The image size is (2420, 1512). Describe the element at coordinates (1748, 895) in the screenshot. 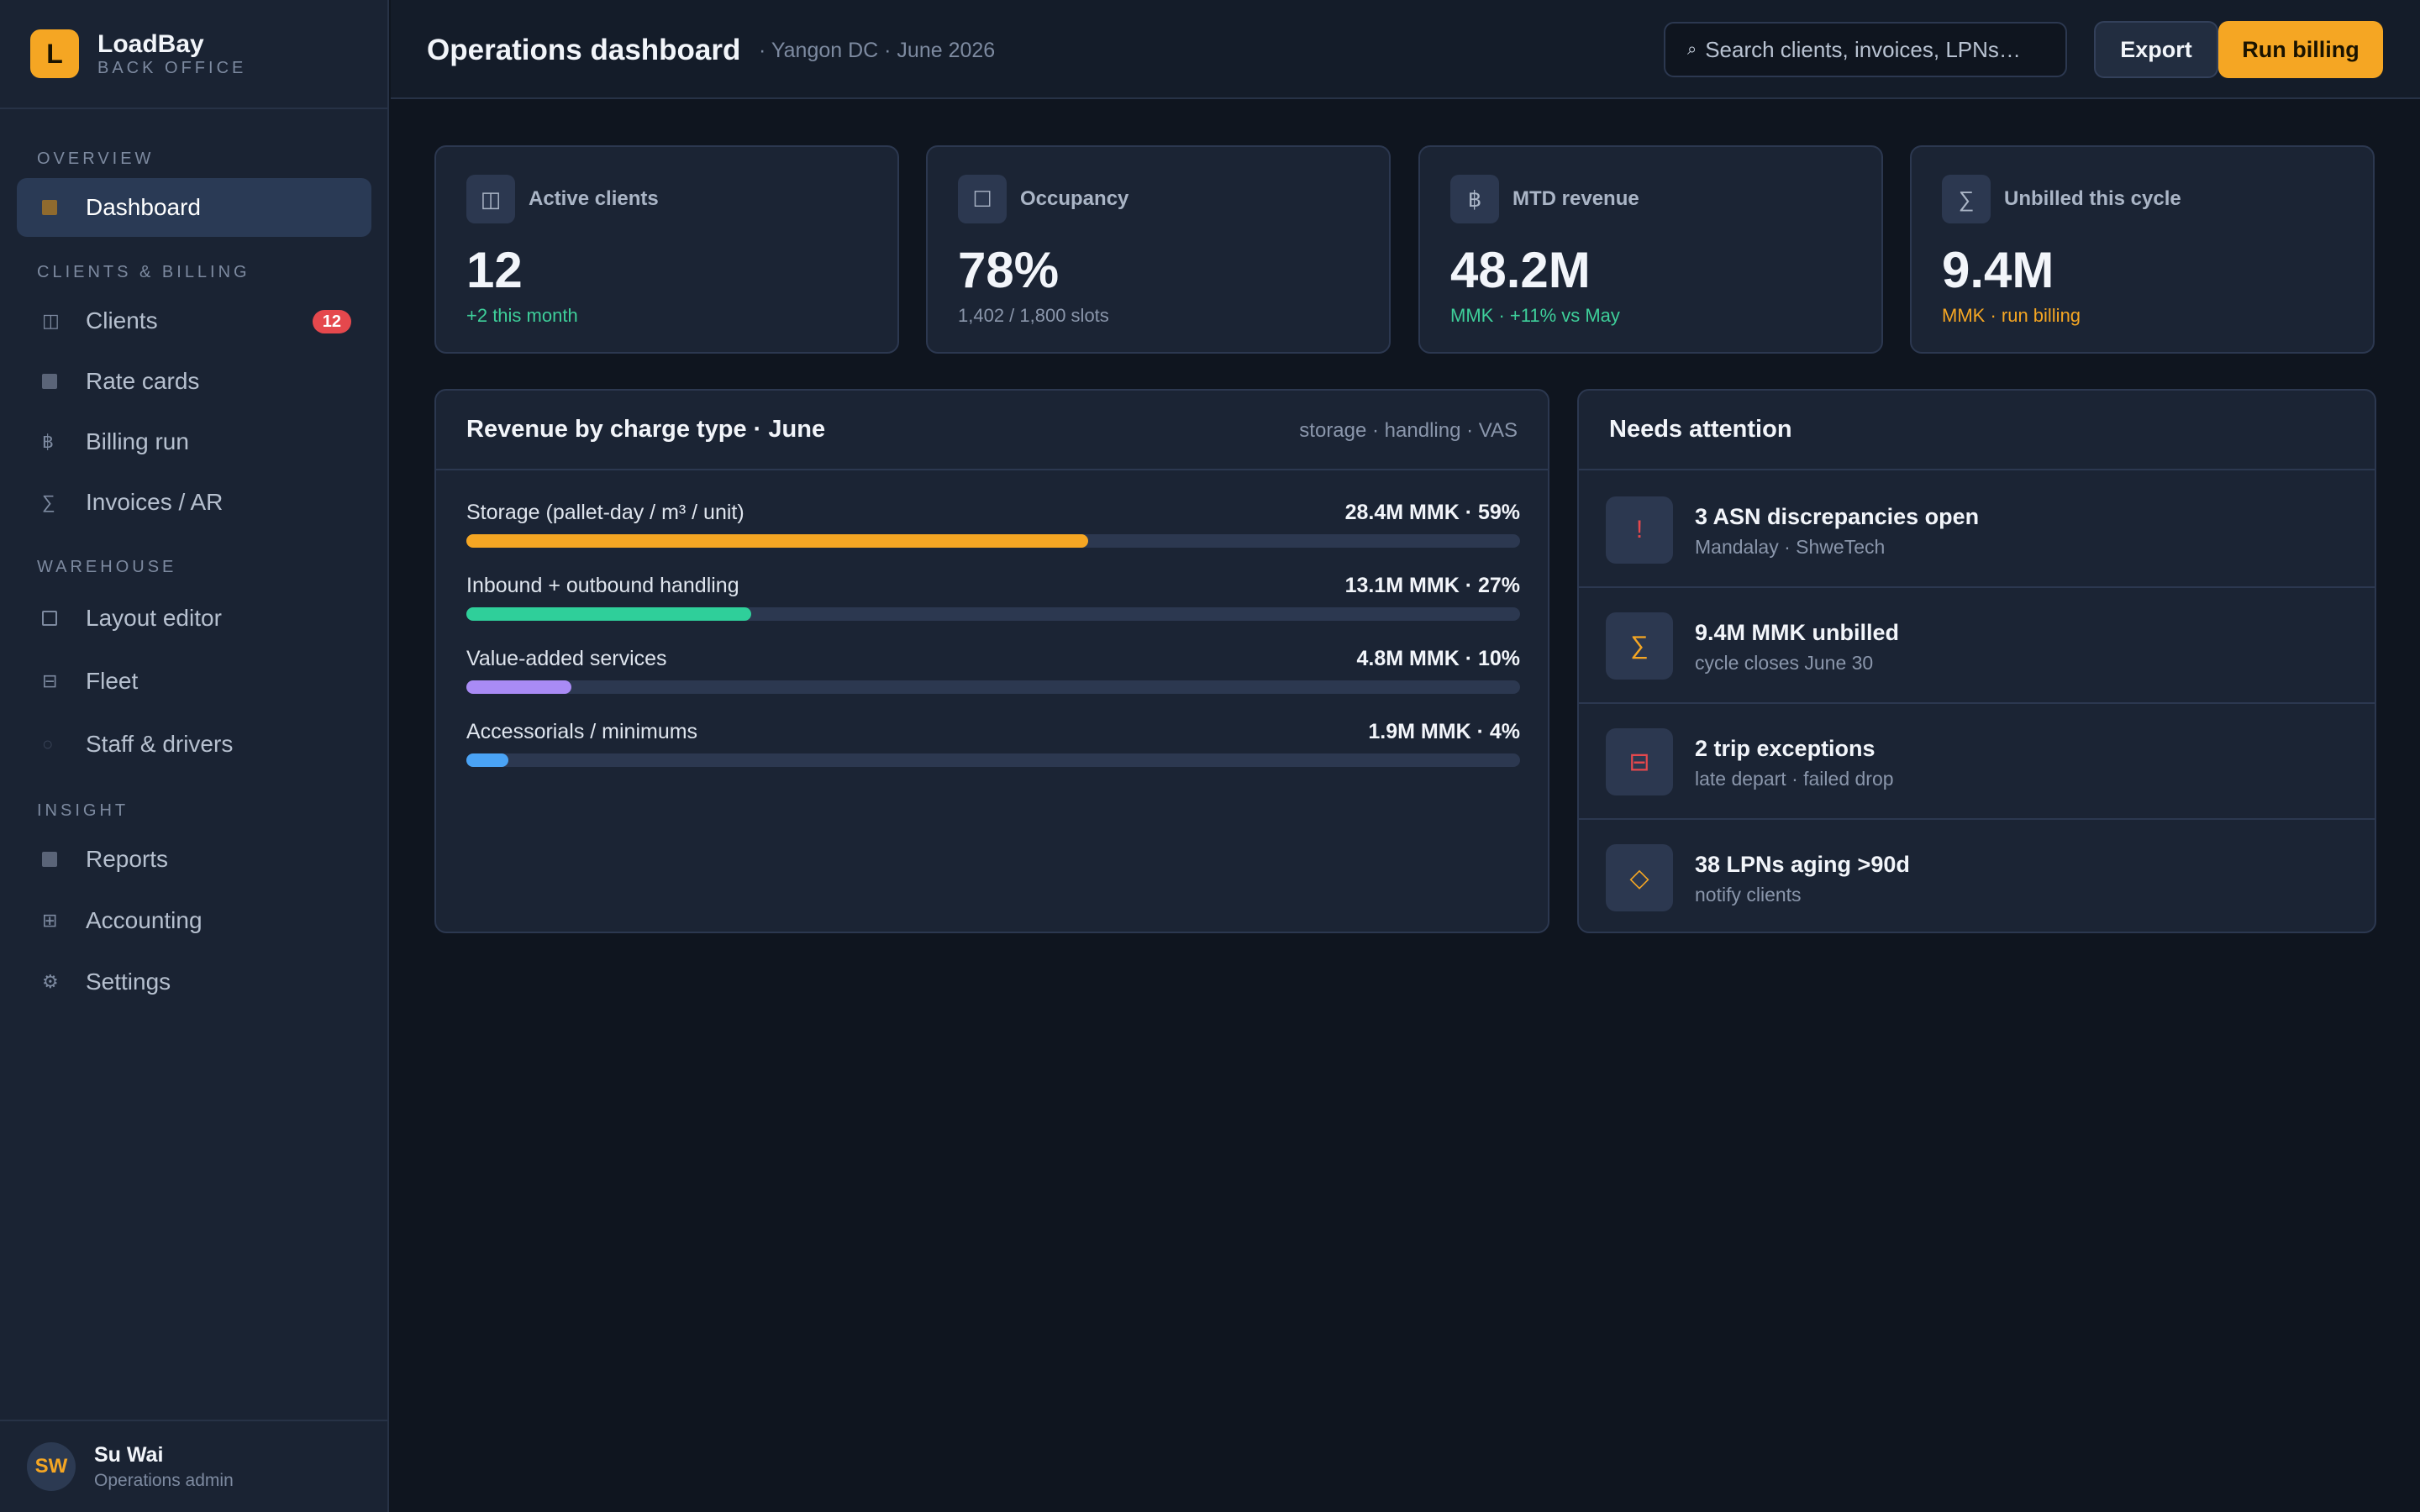

I see `attention-item-sub: notify clients` at that location.